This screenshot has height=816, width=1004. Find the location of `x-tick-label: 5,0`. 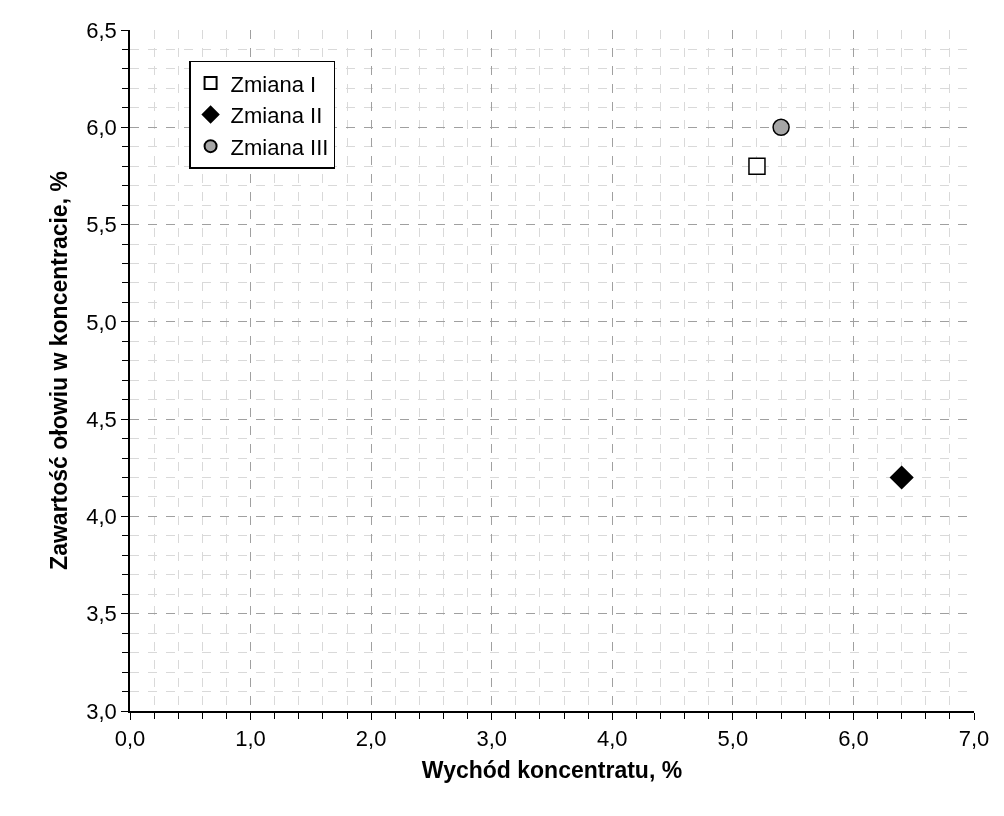

x-tick-label: 5,0 is located at coordinates (733, 739).